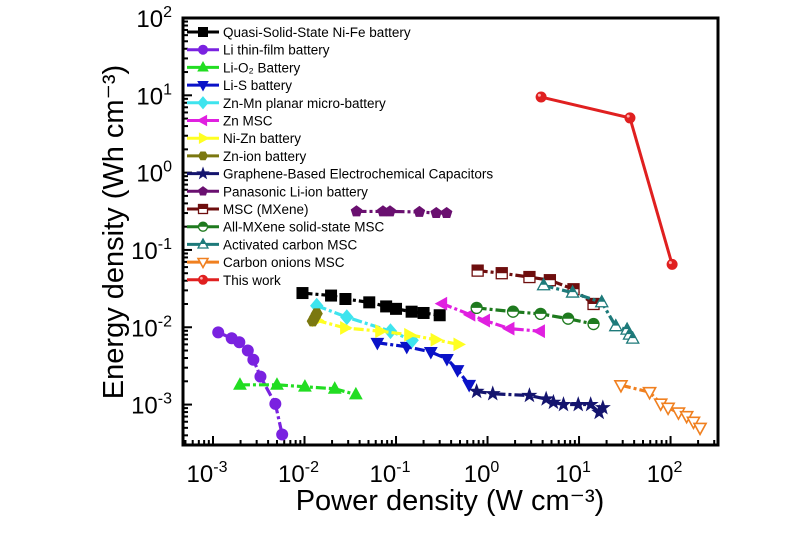 The height and width of the screenshot is (535, 800). I want to click on y-tick-label: 10¹, so click(154, 95).